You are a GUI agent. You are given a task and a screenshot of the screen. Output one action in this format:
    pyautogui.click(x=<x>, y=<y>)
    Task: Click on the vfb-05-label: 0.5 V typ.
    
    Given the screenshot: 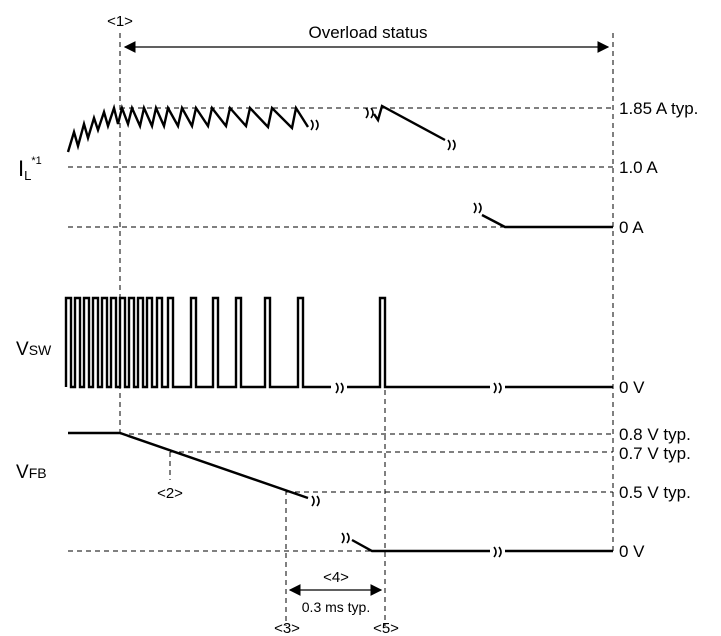 What is the action you would take?
    pyautogui.click(x=655, y=492)
    